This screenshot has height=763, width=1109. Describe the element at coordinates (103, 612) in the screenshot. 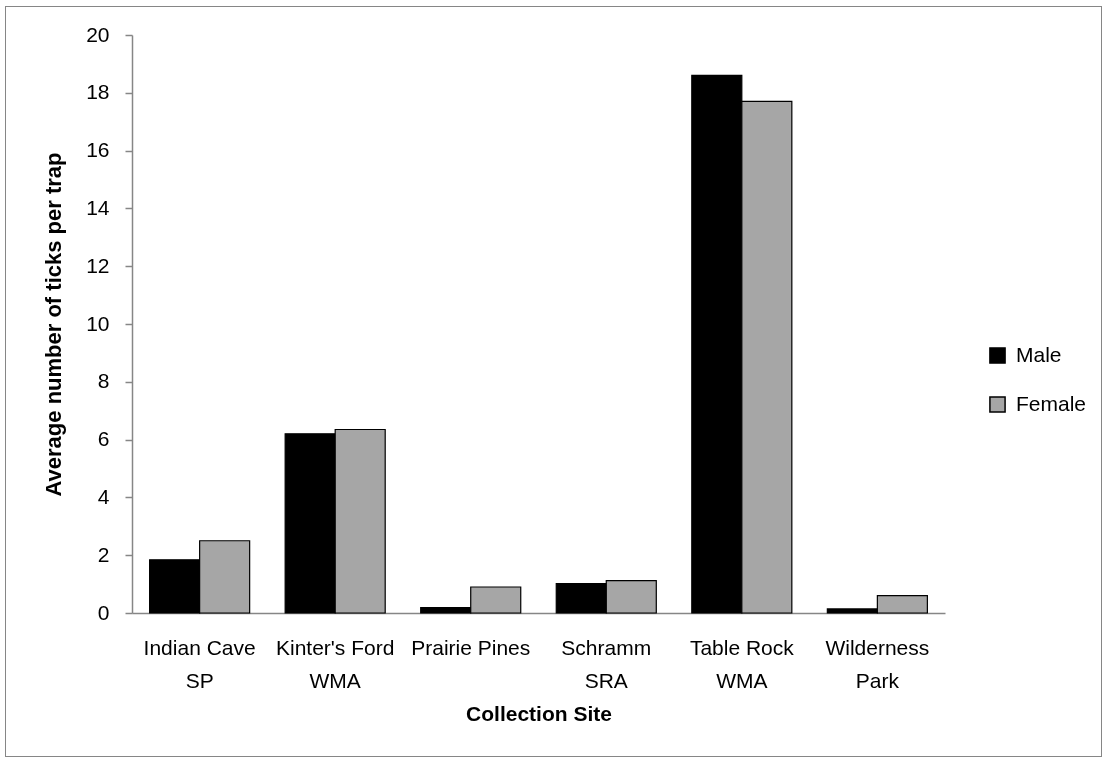

I see `y-tick-label: 0` at that location.